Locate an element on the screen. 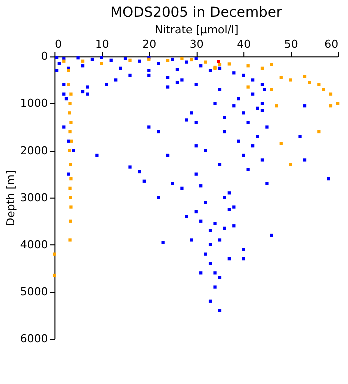 The width and height of the screenshot is (348, 384). x-tick-label: 50 is located at coordinates (291, 45).